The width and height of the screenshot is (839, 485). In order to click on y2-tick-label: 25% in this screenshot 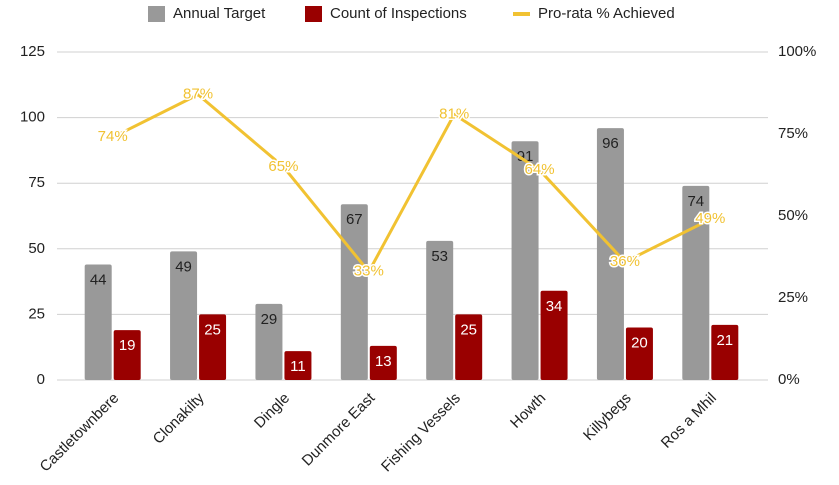, I will do `click(793, 297)`.